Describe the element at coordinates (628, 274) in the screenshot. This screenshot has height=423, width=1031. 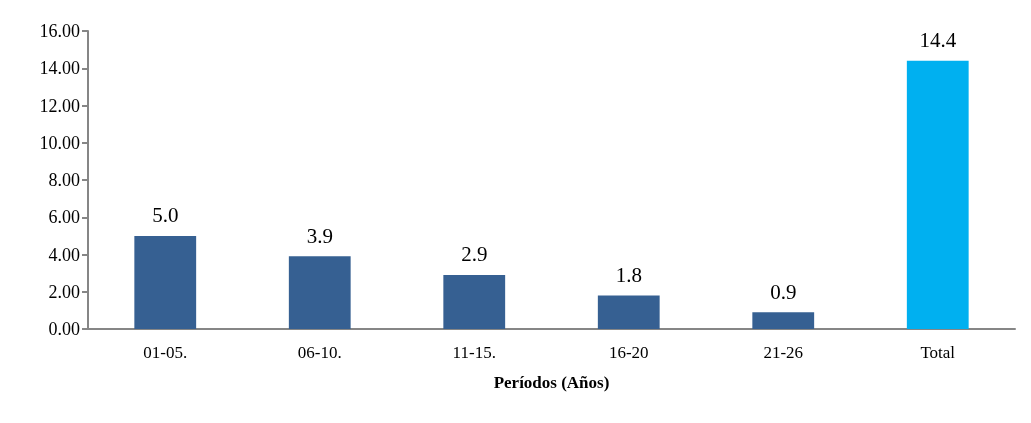
I see `data-label: 1.8` at that location.